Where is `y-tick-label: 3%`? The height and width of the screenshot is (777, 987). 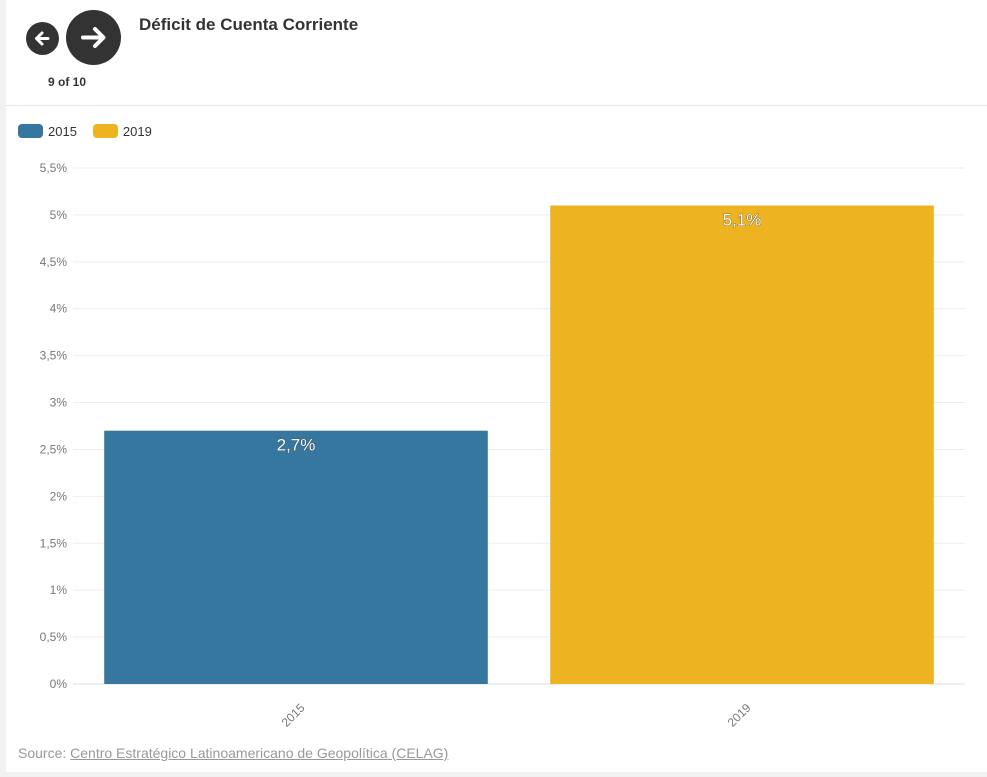 y-tick-label: 3% is located at coordinates (59, 403).